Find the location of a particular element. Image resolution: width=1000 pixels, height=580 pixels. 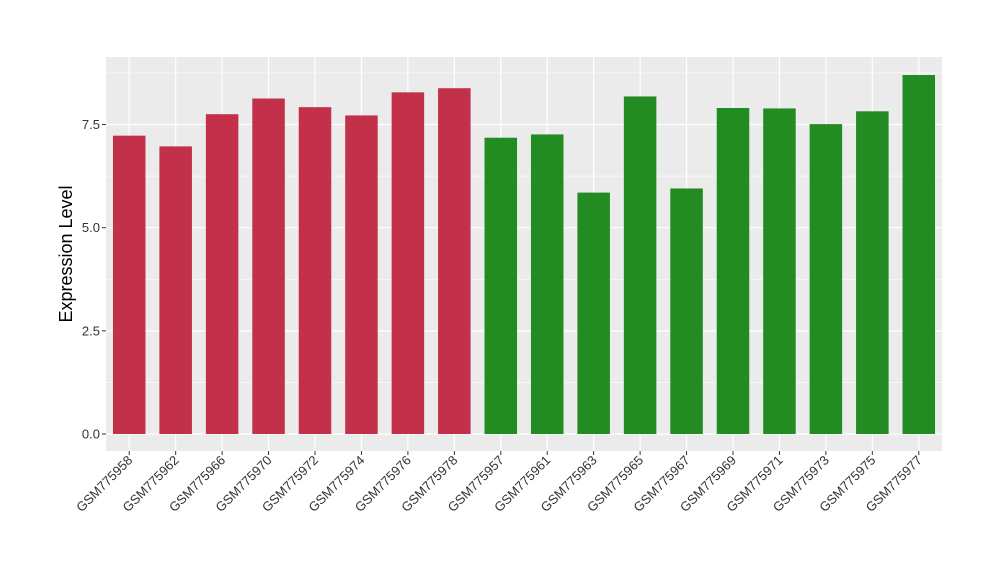

y-axis: 0.0 2.5 5.0 7.5 is located at coordinates (94, 279).